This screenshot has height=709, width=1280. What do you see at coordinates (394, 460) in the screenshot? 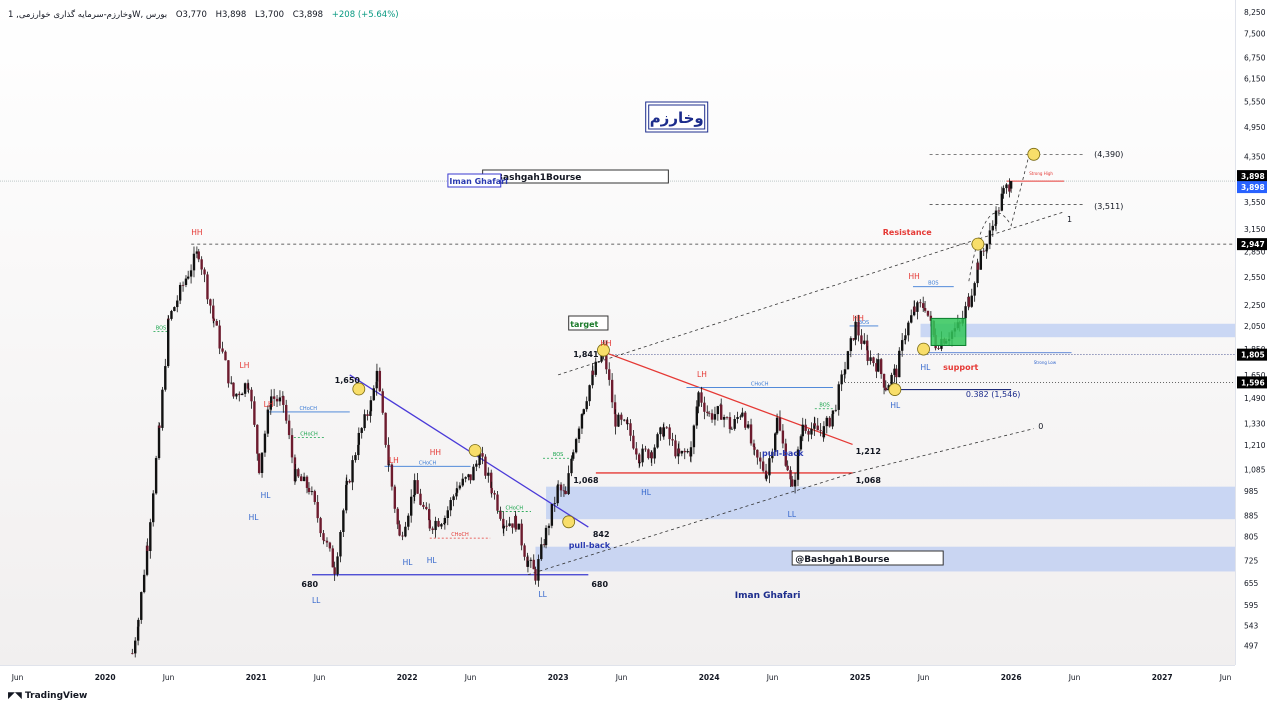
I see `swing-label: LH` at bounding box center [394, 460].